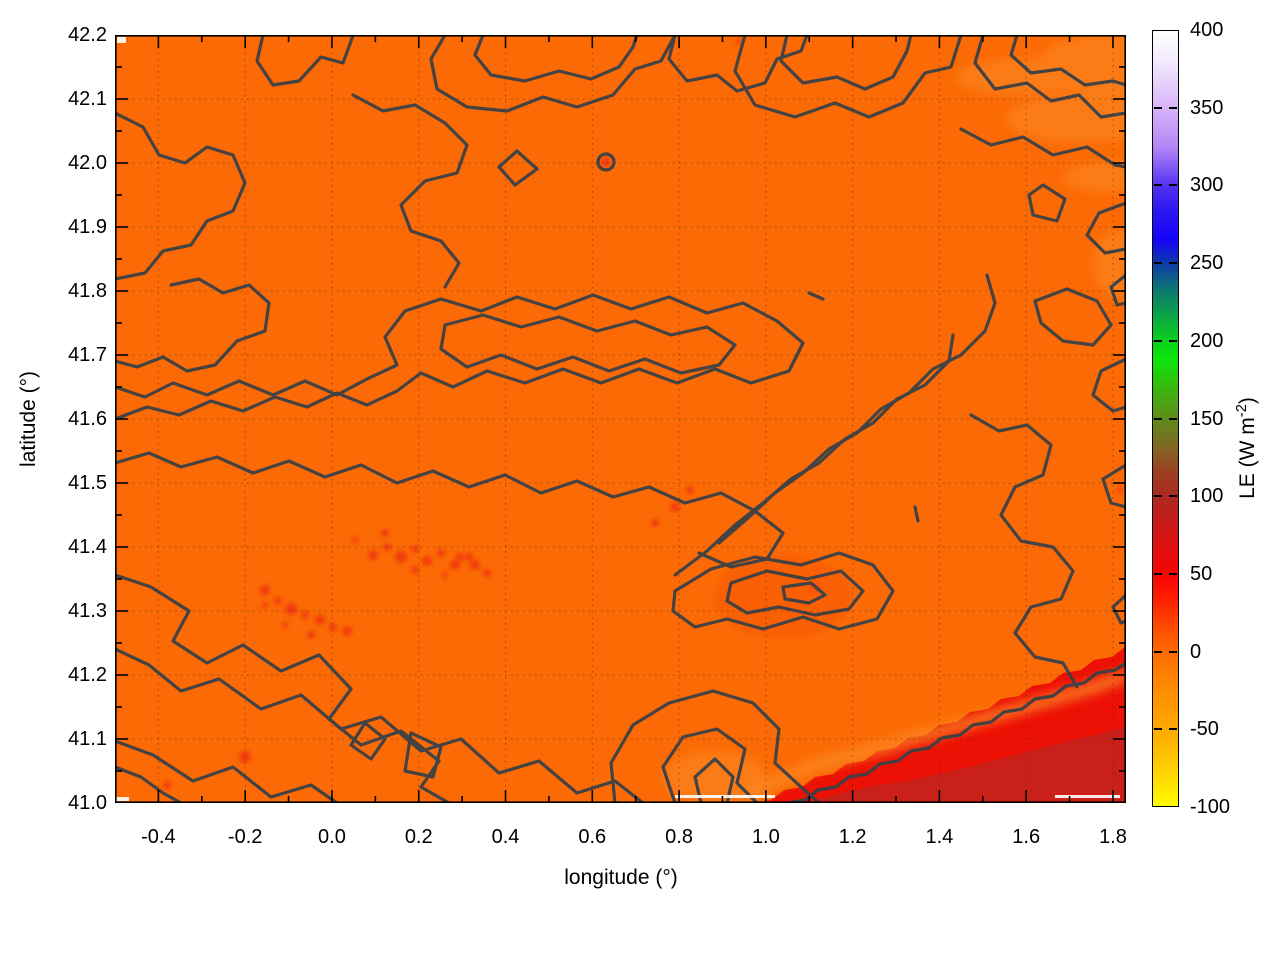  I want to click on y-tick-label: 41.3, so click(87, 611).